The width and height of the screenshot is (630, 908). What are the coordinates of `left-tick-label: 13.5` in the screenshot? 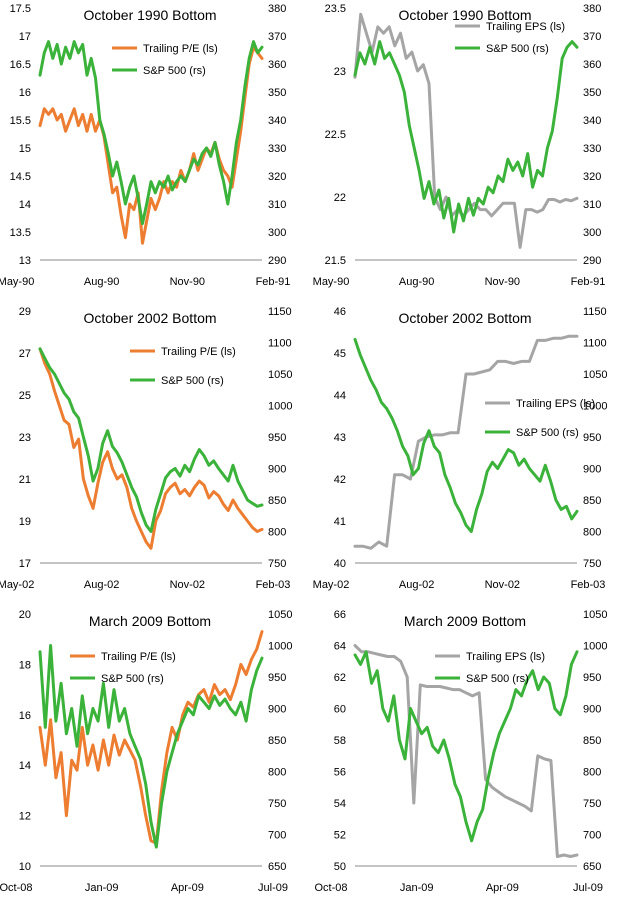 It's located at (20, 233).